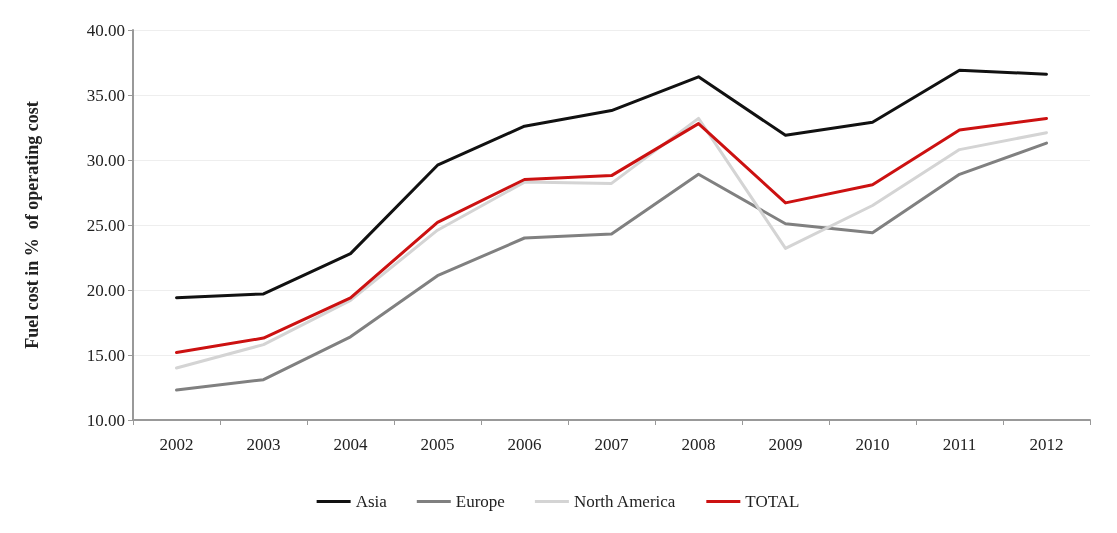 The image size is (1117, 533). I want to click on x-tick-label: 2007, so click(611, 444).